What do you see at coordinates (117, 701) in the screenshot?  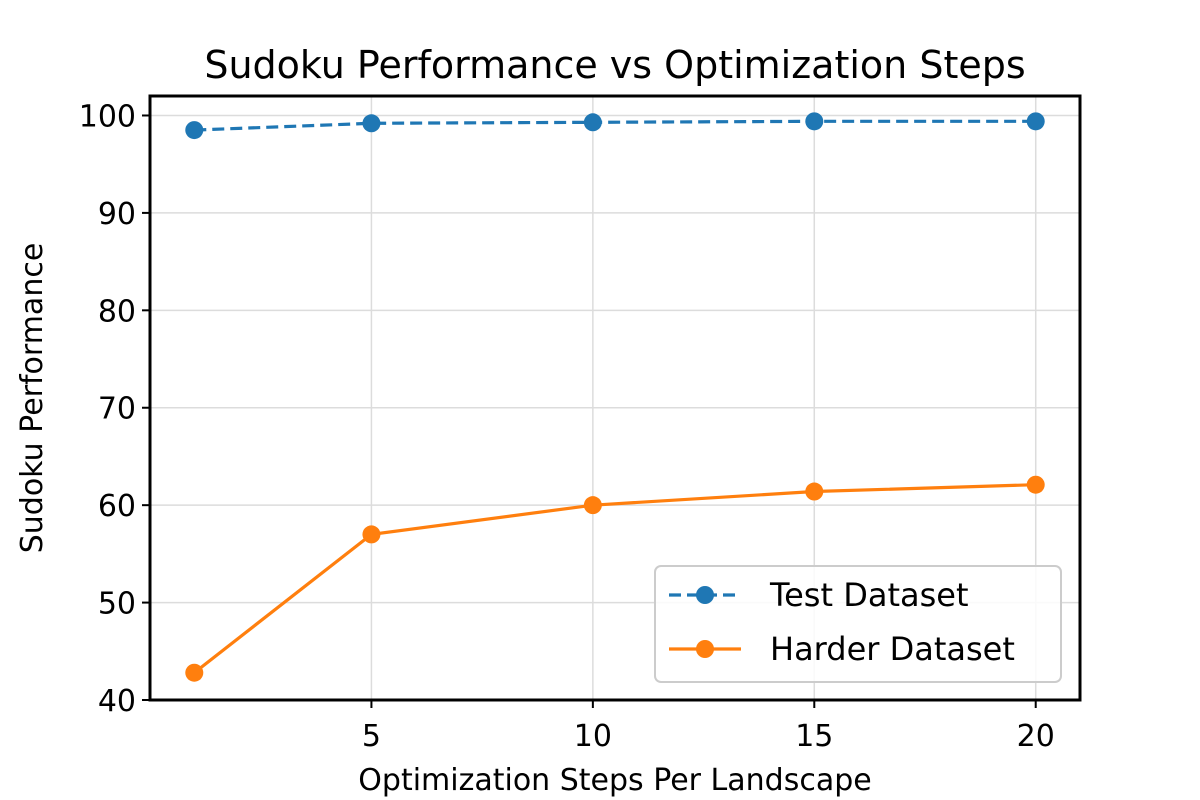 I see `y-tick-label: 40` at bounding box center [117, 701].